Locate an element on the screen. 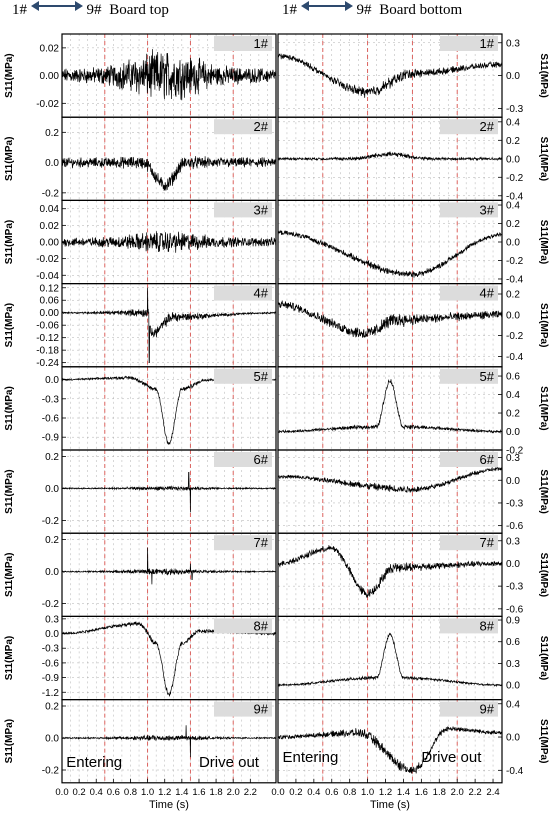 This screenshot has height=819, width=550. panel-top-2: 2# 0.2 0.0 -0.2 S11(MPa) is located at coordinates (140, 158).